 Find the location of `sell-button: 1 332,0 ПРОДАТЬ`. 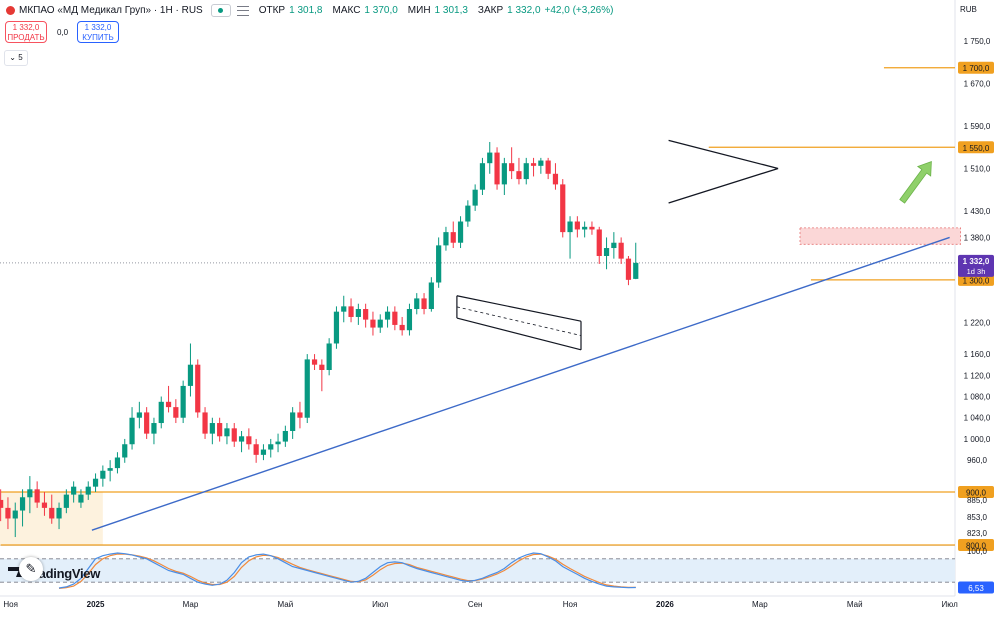

sell-button: 1 332,0 ПРОДАТЬ is located at coordinates (26, 32).